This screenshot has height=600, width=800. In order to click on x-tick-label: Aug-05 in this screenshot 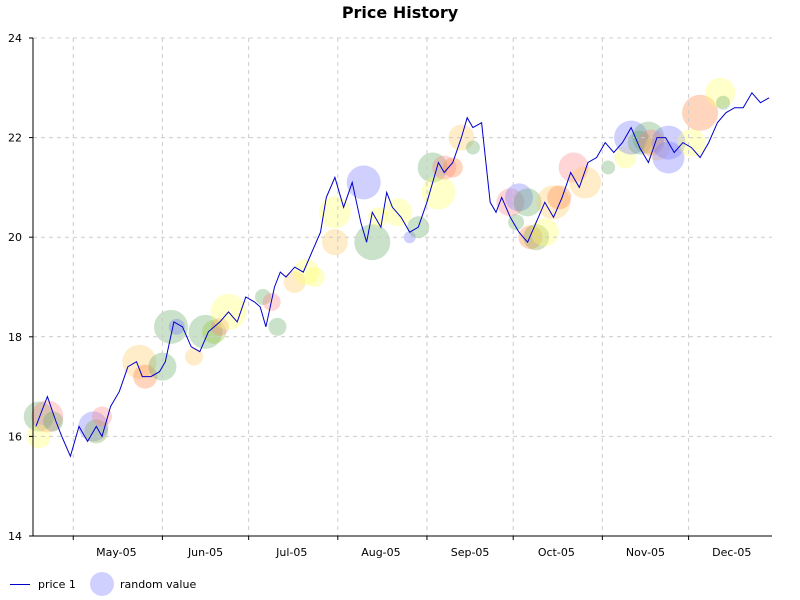, I will do `click(380, 552)`.